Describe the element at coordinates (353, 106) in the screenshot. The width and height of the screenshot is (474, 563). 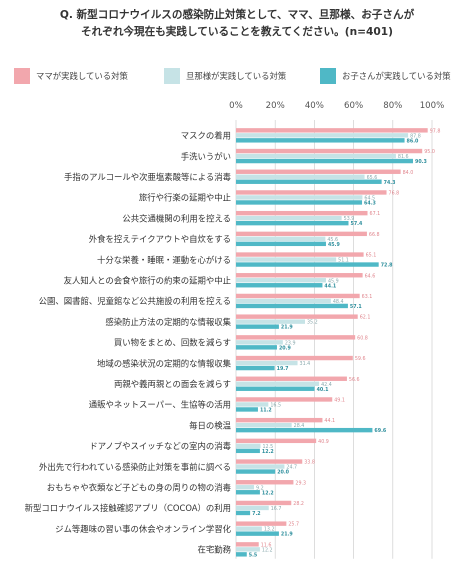
I see `x-tick-label: 60%` at that location.